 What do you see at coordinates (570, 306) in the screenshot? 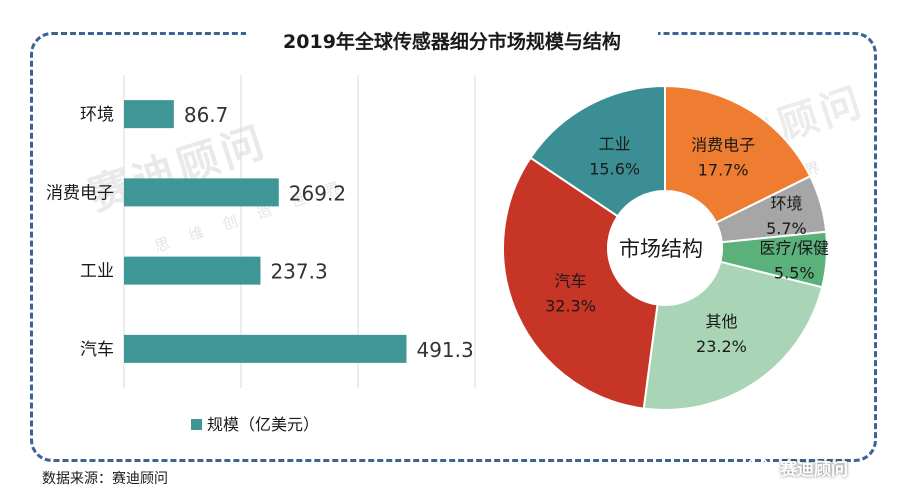
I see `slice-percent-label: 32.3%` at bounding box center [570, 306].